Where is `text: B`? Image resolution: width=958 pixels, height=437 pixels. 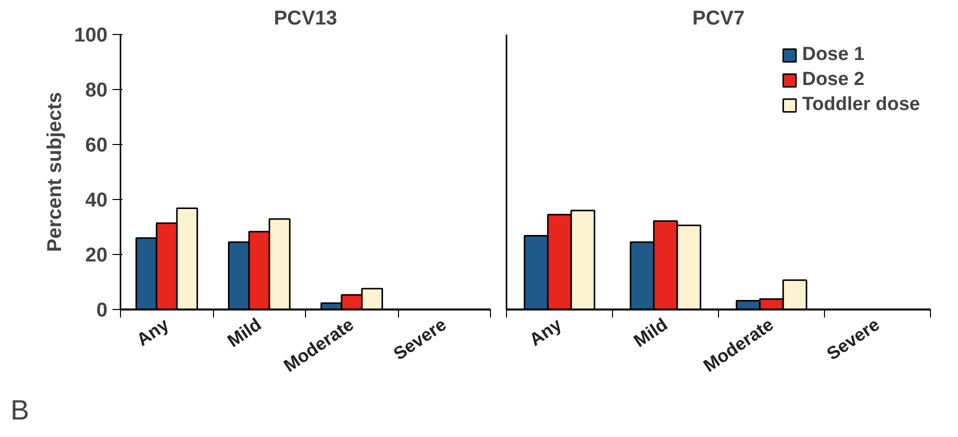 text: B is located at coordinates (20, 410).